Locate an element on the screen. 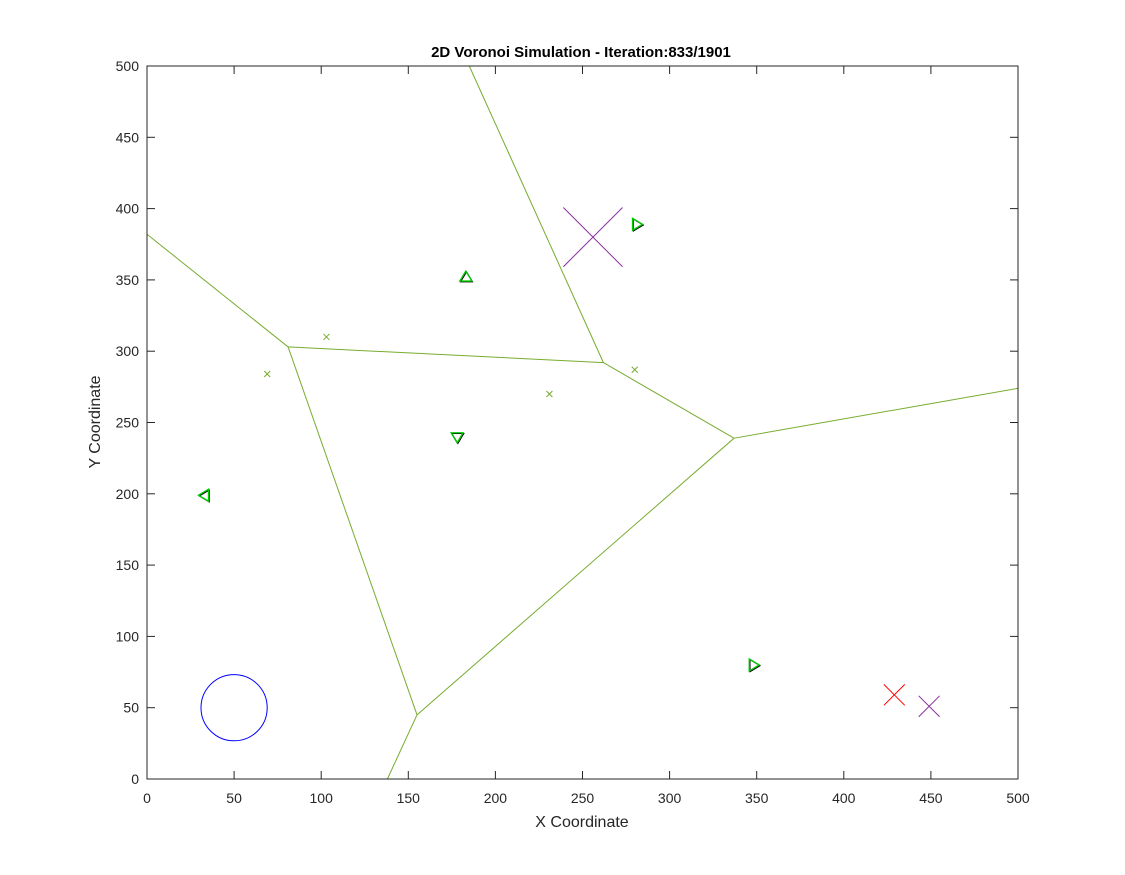 This screenshot has width=1125, height=875. y-tick-label: 0 is located at coordinates (135, 779).